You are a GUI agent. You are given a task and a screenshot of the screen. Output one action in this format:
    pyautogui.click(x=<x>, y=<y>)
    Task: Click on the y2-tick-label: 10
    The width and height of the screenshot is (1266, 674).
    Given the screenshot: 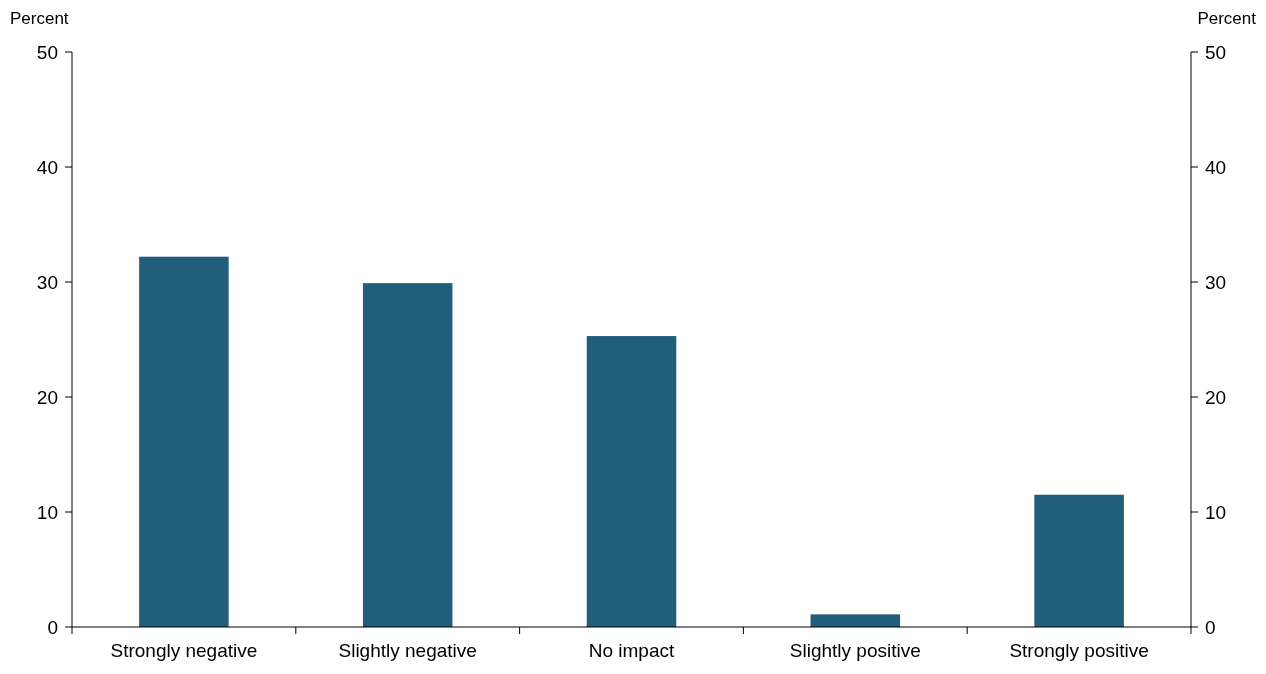 What is the action you would take?
    pyautogui.click(x=1216, y=512)
    